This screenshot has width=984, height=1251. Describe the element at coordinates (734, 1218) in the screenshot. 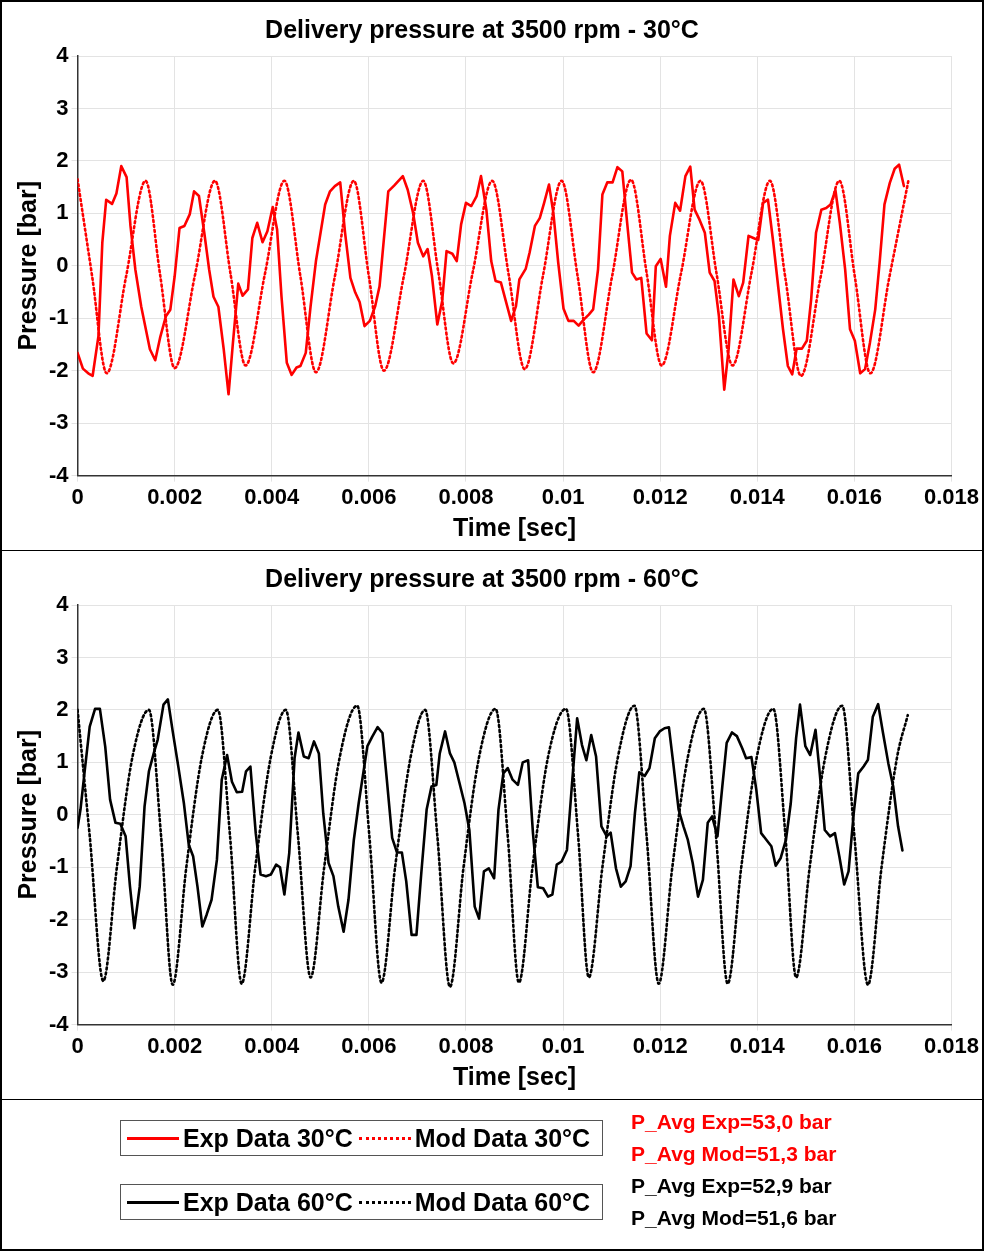

I see `text: P_Avg Mod=51,6 bar` at that location.